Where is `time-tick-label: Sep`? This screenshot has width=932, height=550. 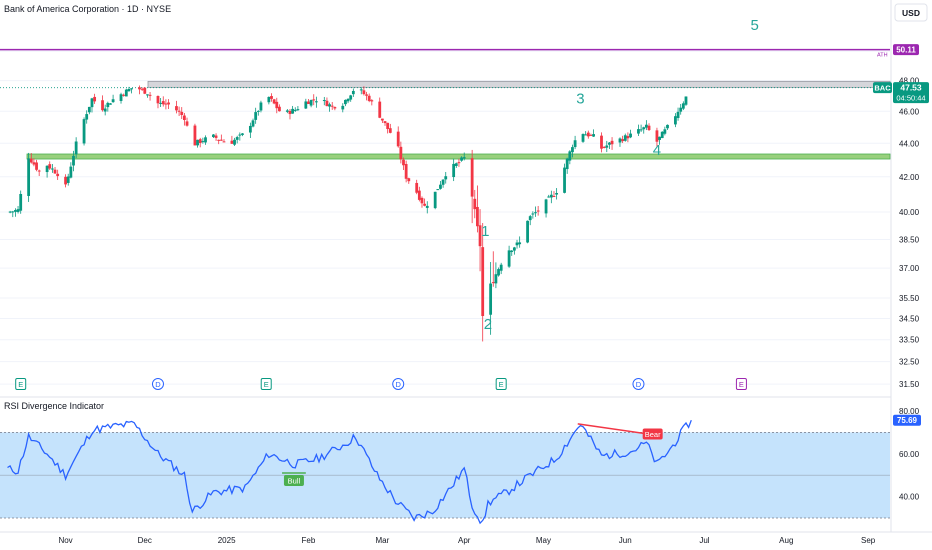
time-tick-label: Sep is located at coordinates (868, 540).